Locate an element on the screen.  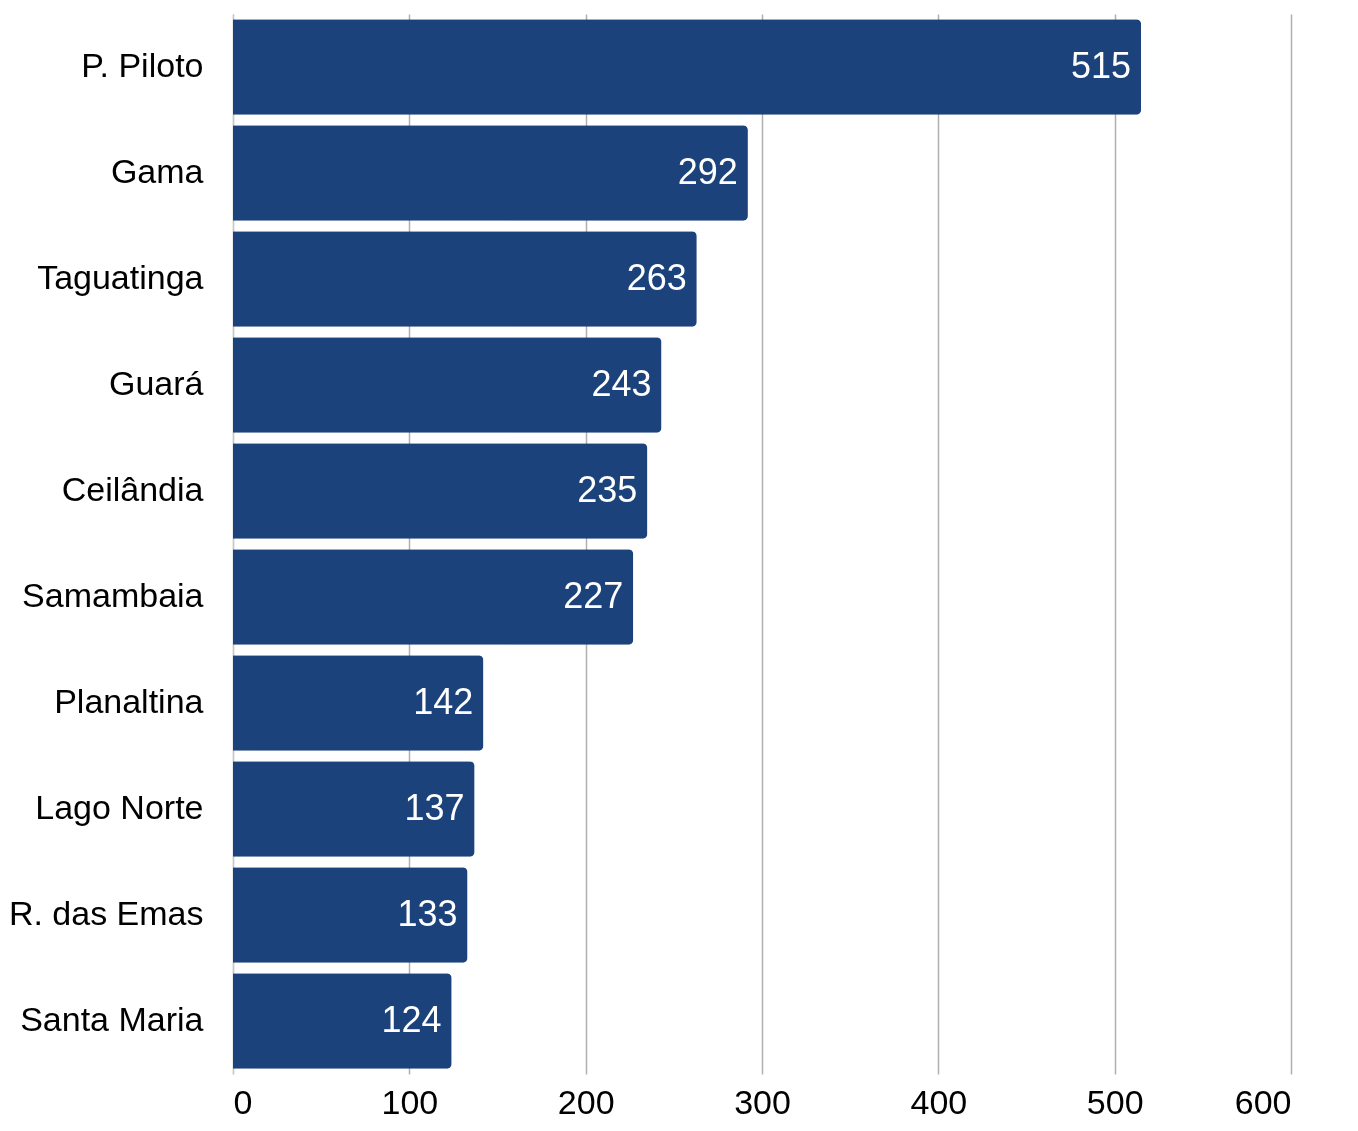
x-tick-label: 600 is located at coordinates (1263, 1101).